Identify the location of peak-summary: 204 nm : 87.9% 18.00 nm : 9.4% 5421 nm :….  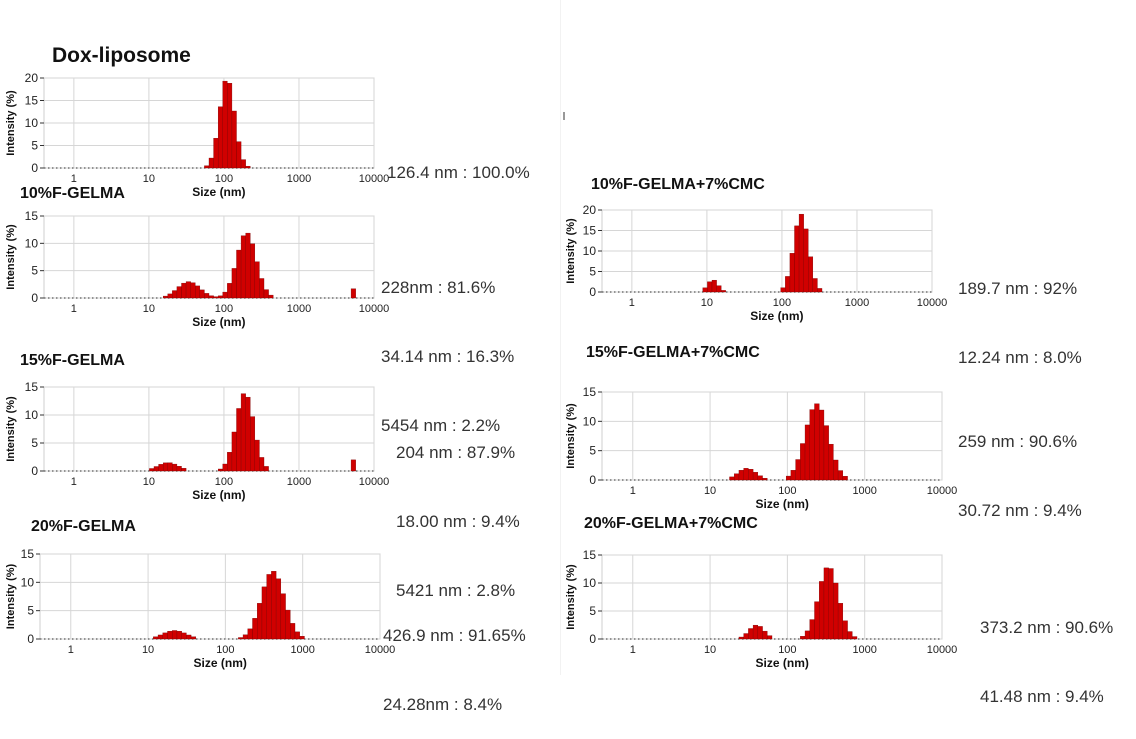
(458, 510).